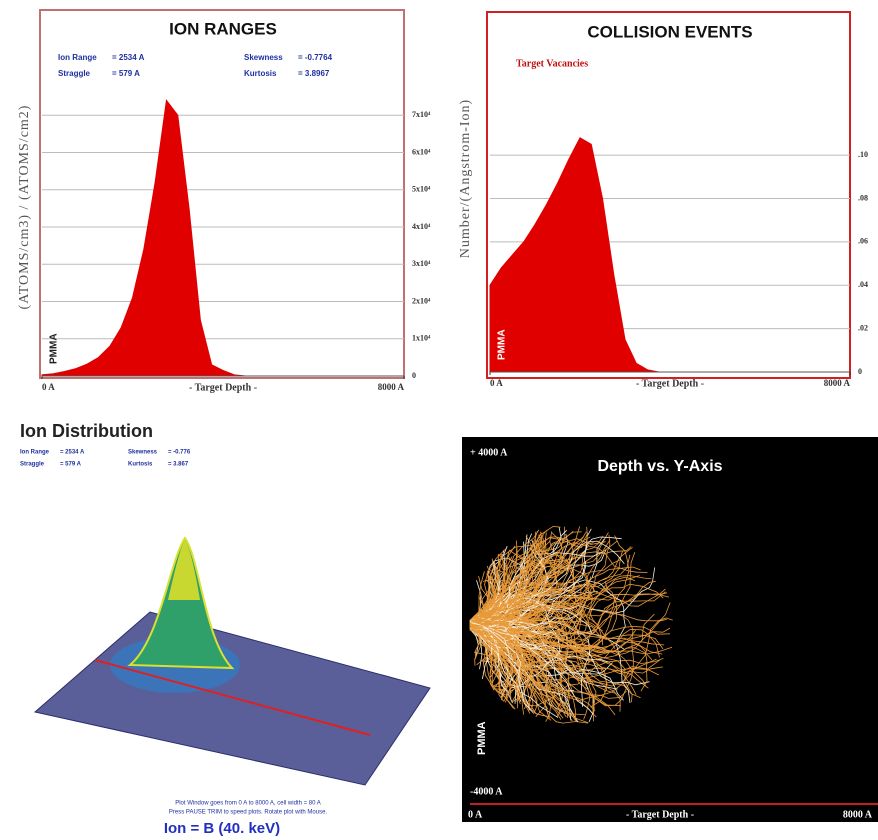 This screenshot has height=840, width=878. Describe the element at coordinates (552, 63) in the screenshot. I see `chart-subtitle: Target Vacancies` at that location.